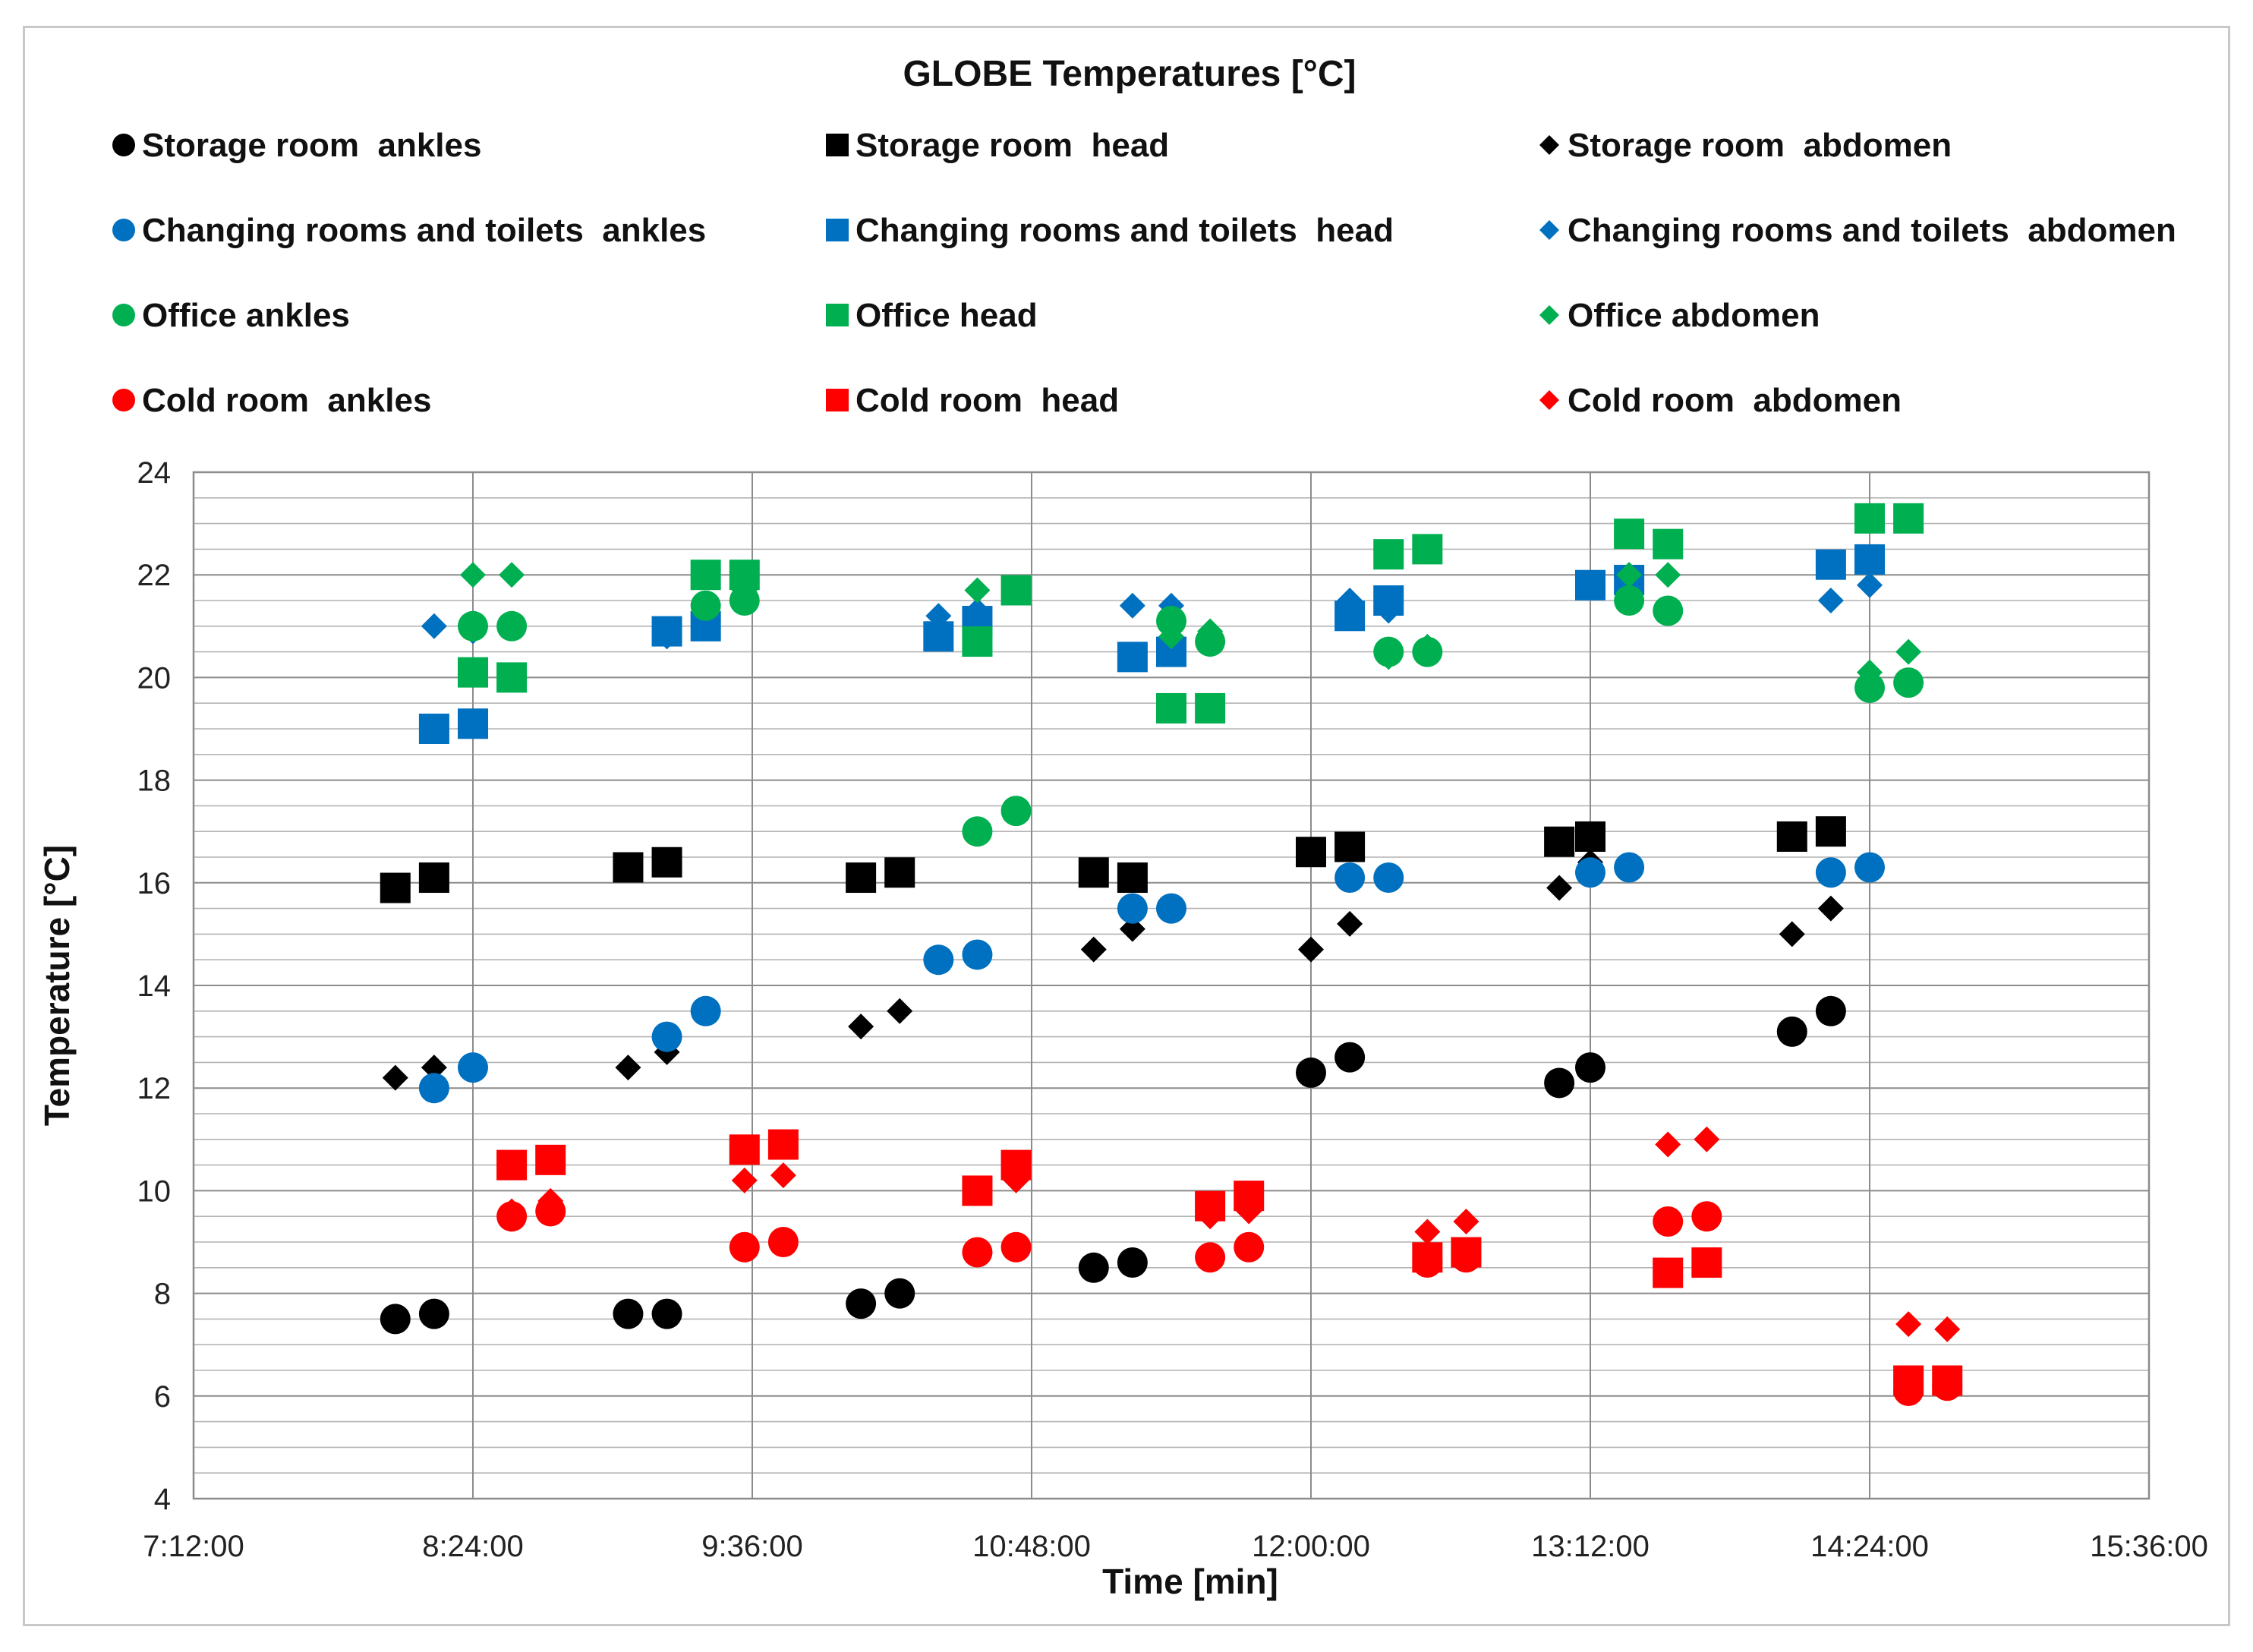  Describe the element at coordinates (1694, 315) in the screenshot. I see `legend-label: Office abdomen` at that location.